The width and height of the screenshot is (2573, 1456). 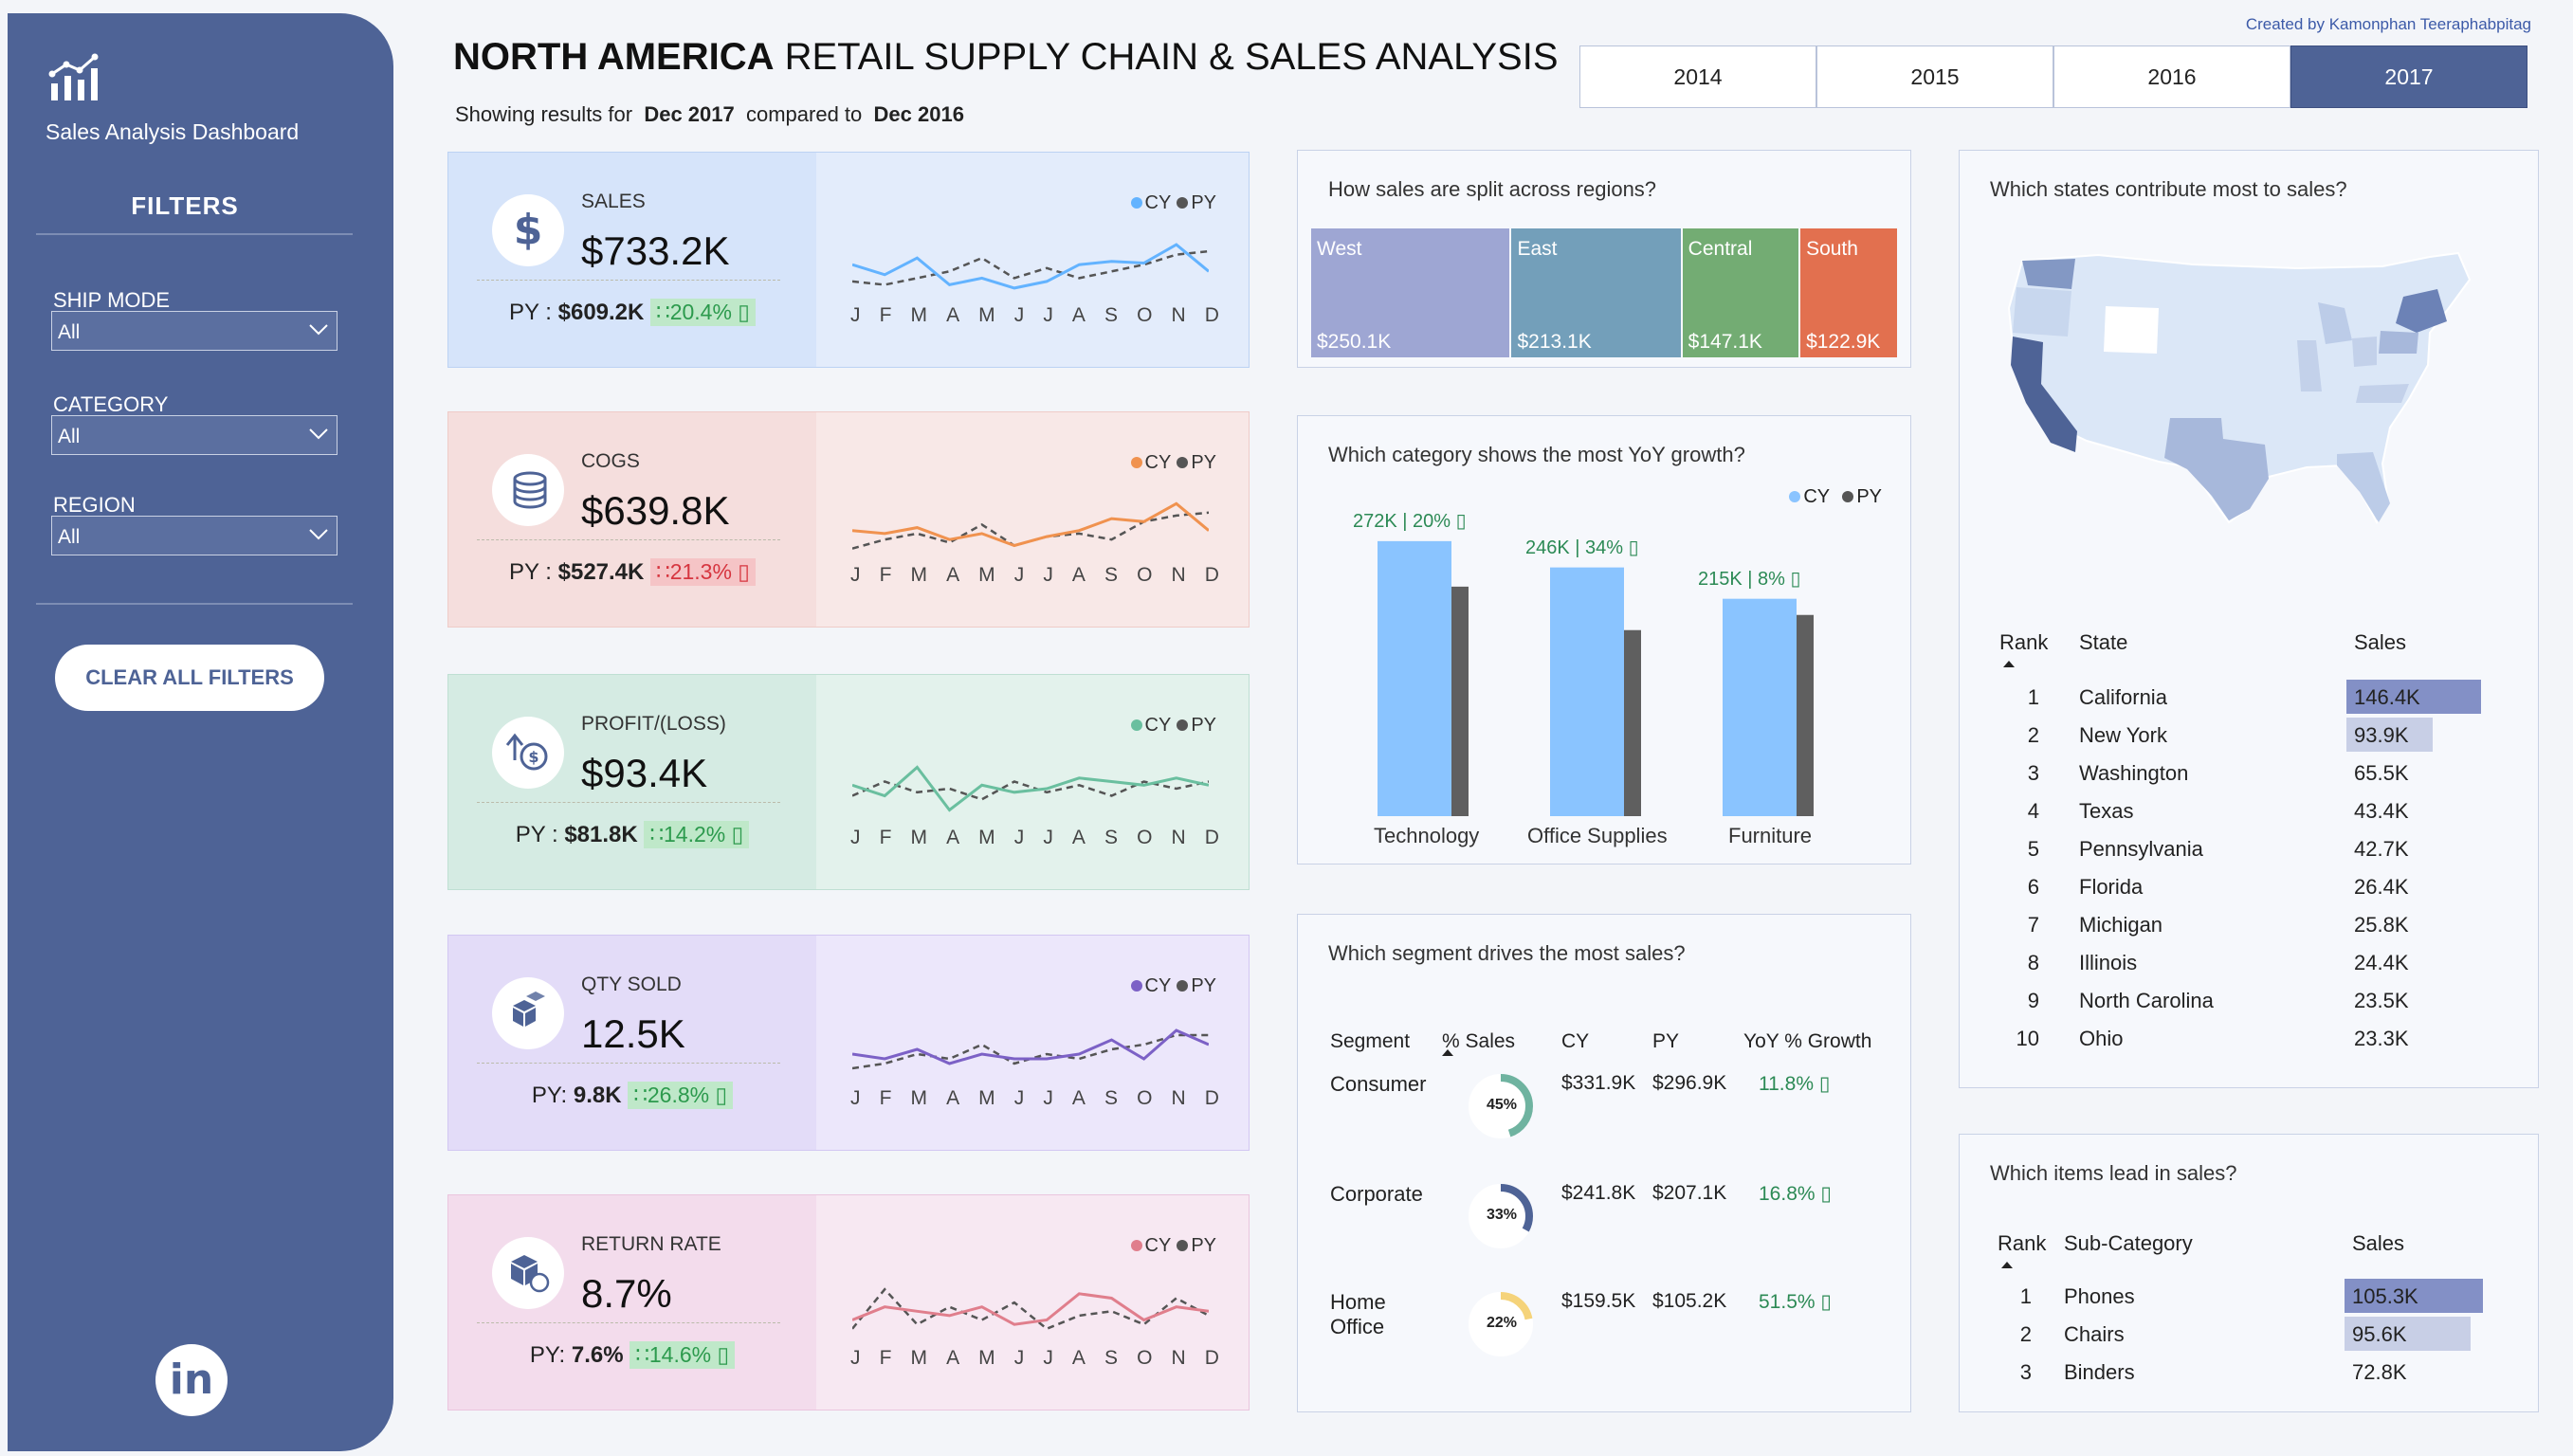 I want to click on region-value: $147.1K, so click(x=1725, y=342).